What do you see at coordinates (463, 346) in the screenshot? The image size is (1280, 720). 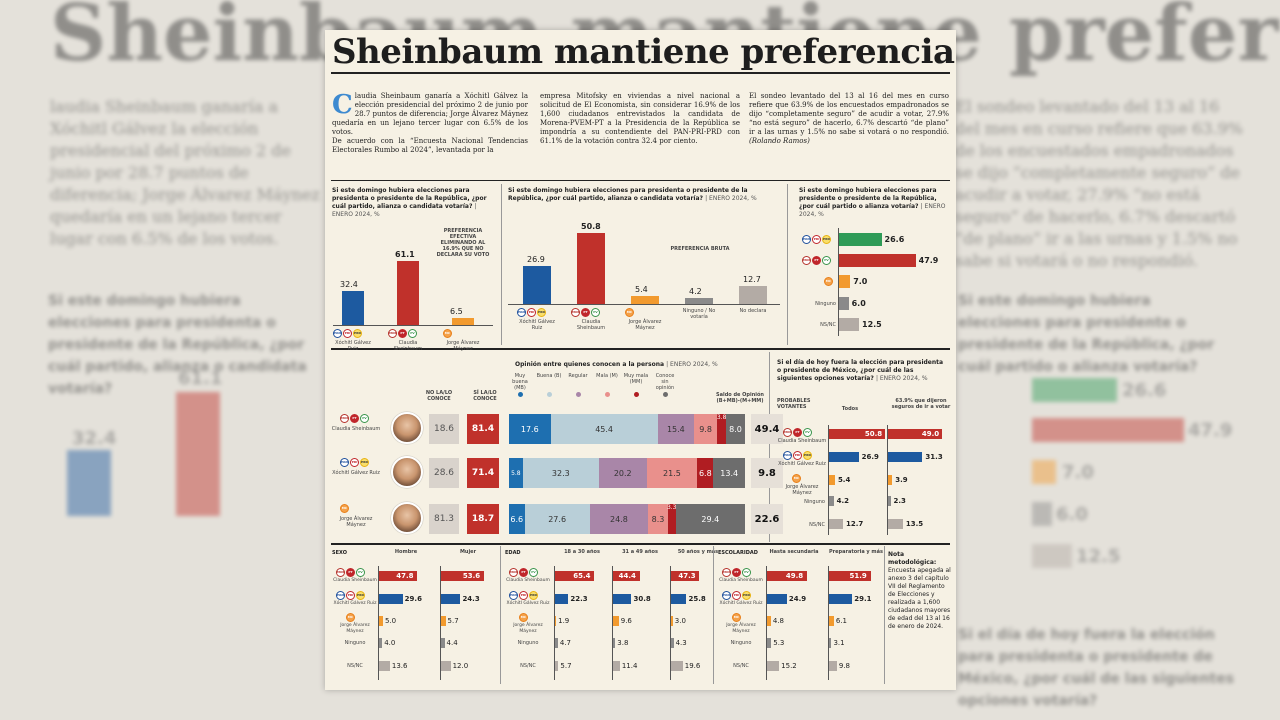 I see `chart1-label-2: Jorge Álvarez Máynez` at bounding box center [463, 346].